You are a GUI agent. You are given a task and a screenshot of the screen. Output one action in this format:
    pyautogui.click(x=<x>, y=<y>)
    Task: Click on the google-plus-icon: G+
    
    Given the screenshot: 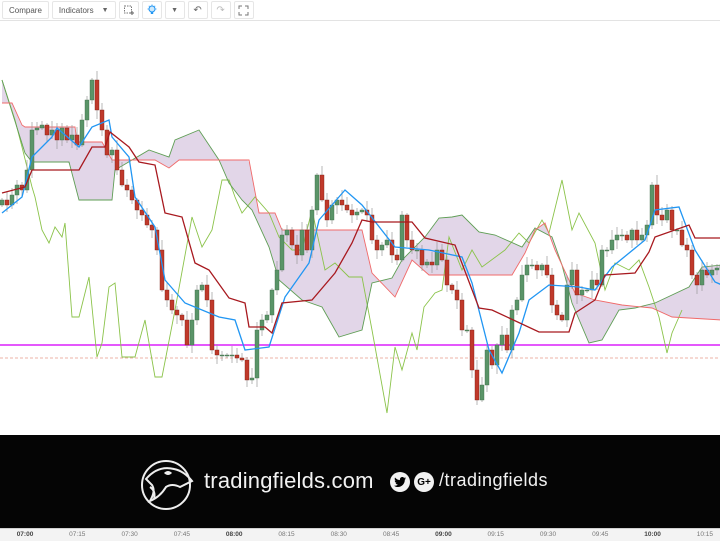 What is the action you would take?
    pyautogui.click(x=424, y=482)
    